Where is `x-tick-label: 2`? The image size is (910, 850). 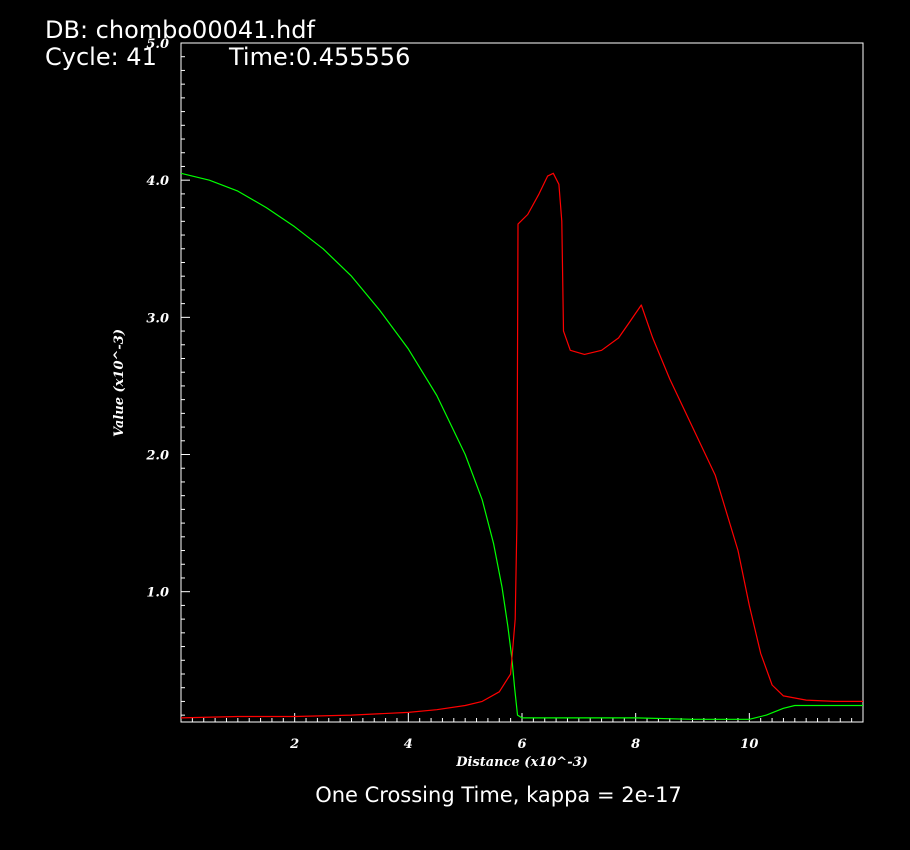 x-tick-label: 2 is located at coordinates (294, 744).